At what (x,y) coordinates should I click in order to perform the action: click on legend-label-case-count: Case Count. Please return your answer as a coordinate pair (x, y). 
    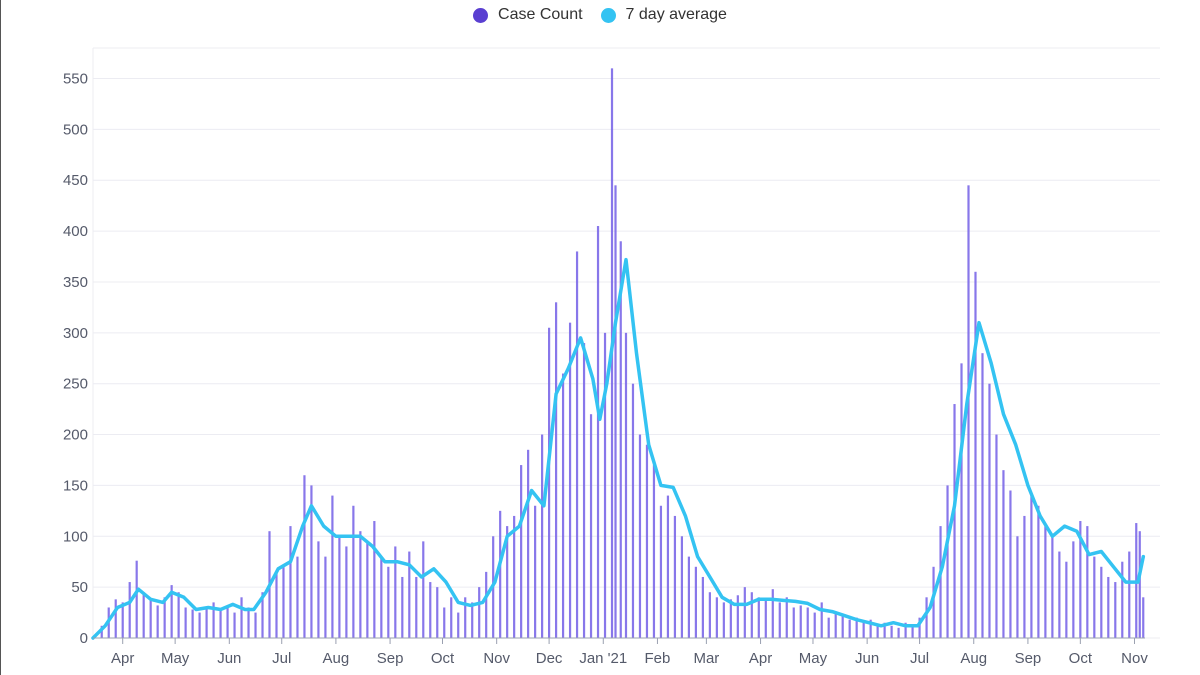
    Looking at the image, I should click on (540, 14).